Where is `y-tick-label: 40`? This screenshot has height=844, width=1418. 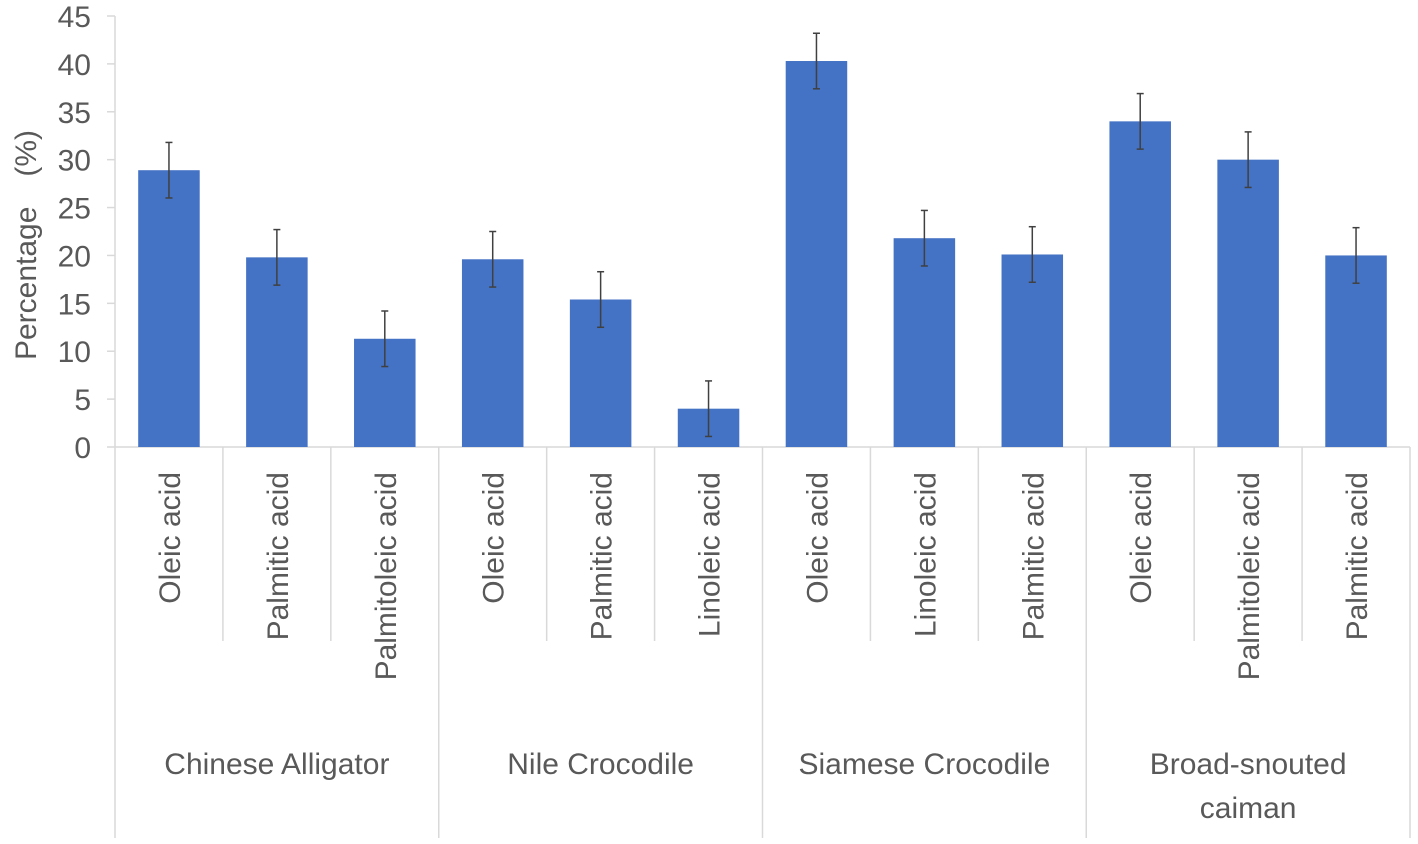
y-tick-label: 40 is located at coordinates (74, 65).